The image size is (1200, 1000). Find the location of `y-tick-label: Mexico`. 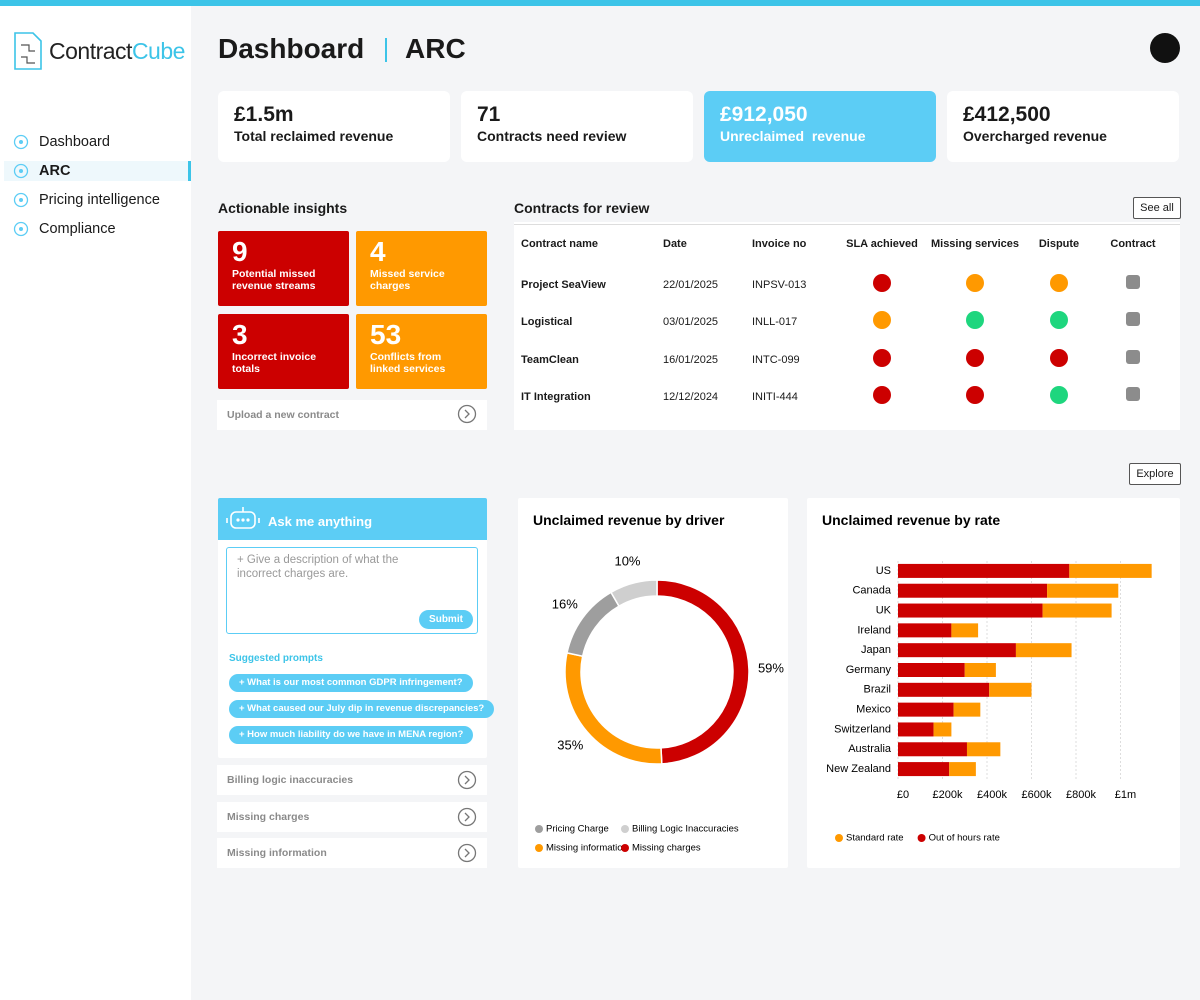

y-tick-label: Mexico is located at coordinates (873, 710).